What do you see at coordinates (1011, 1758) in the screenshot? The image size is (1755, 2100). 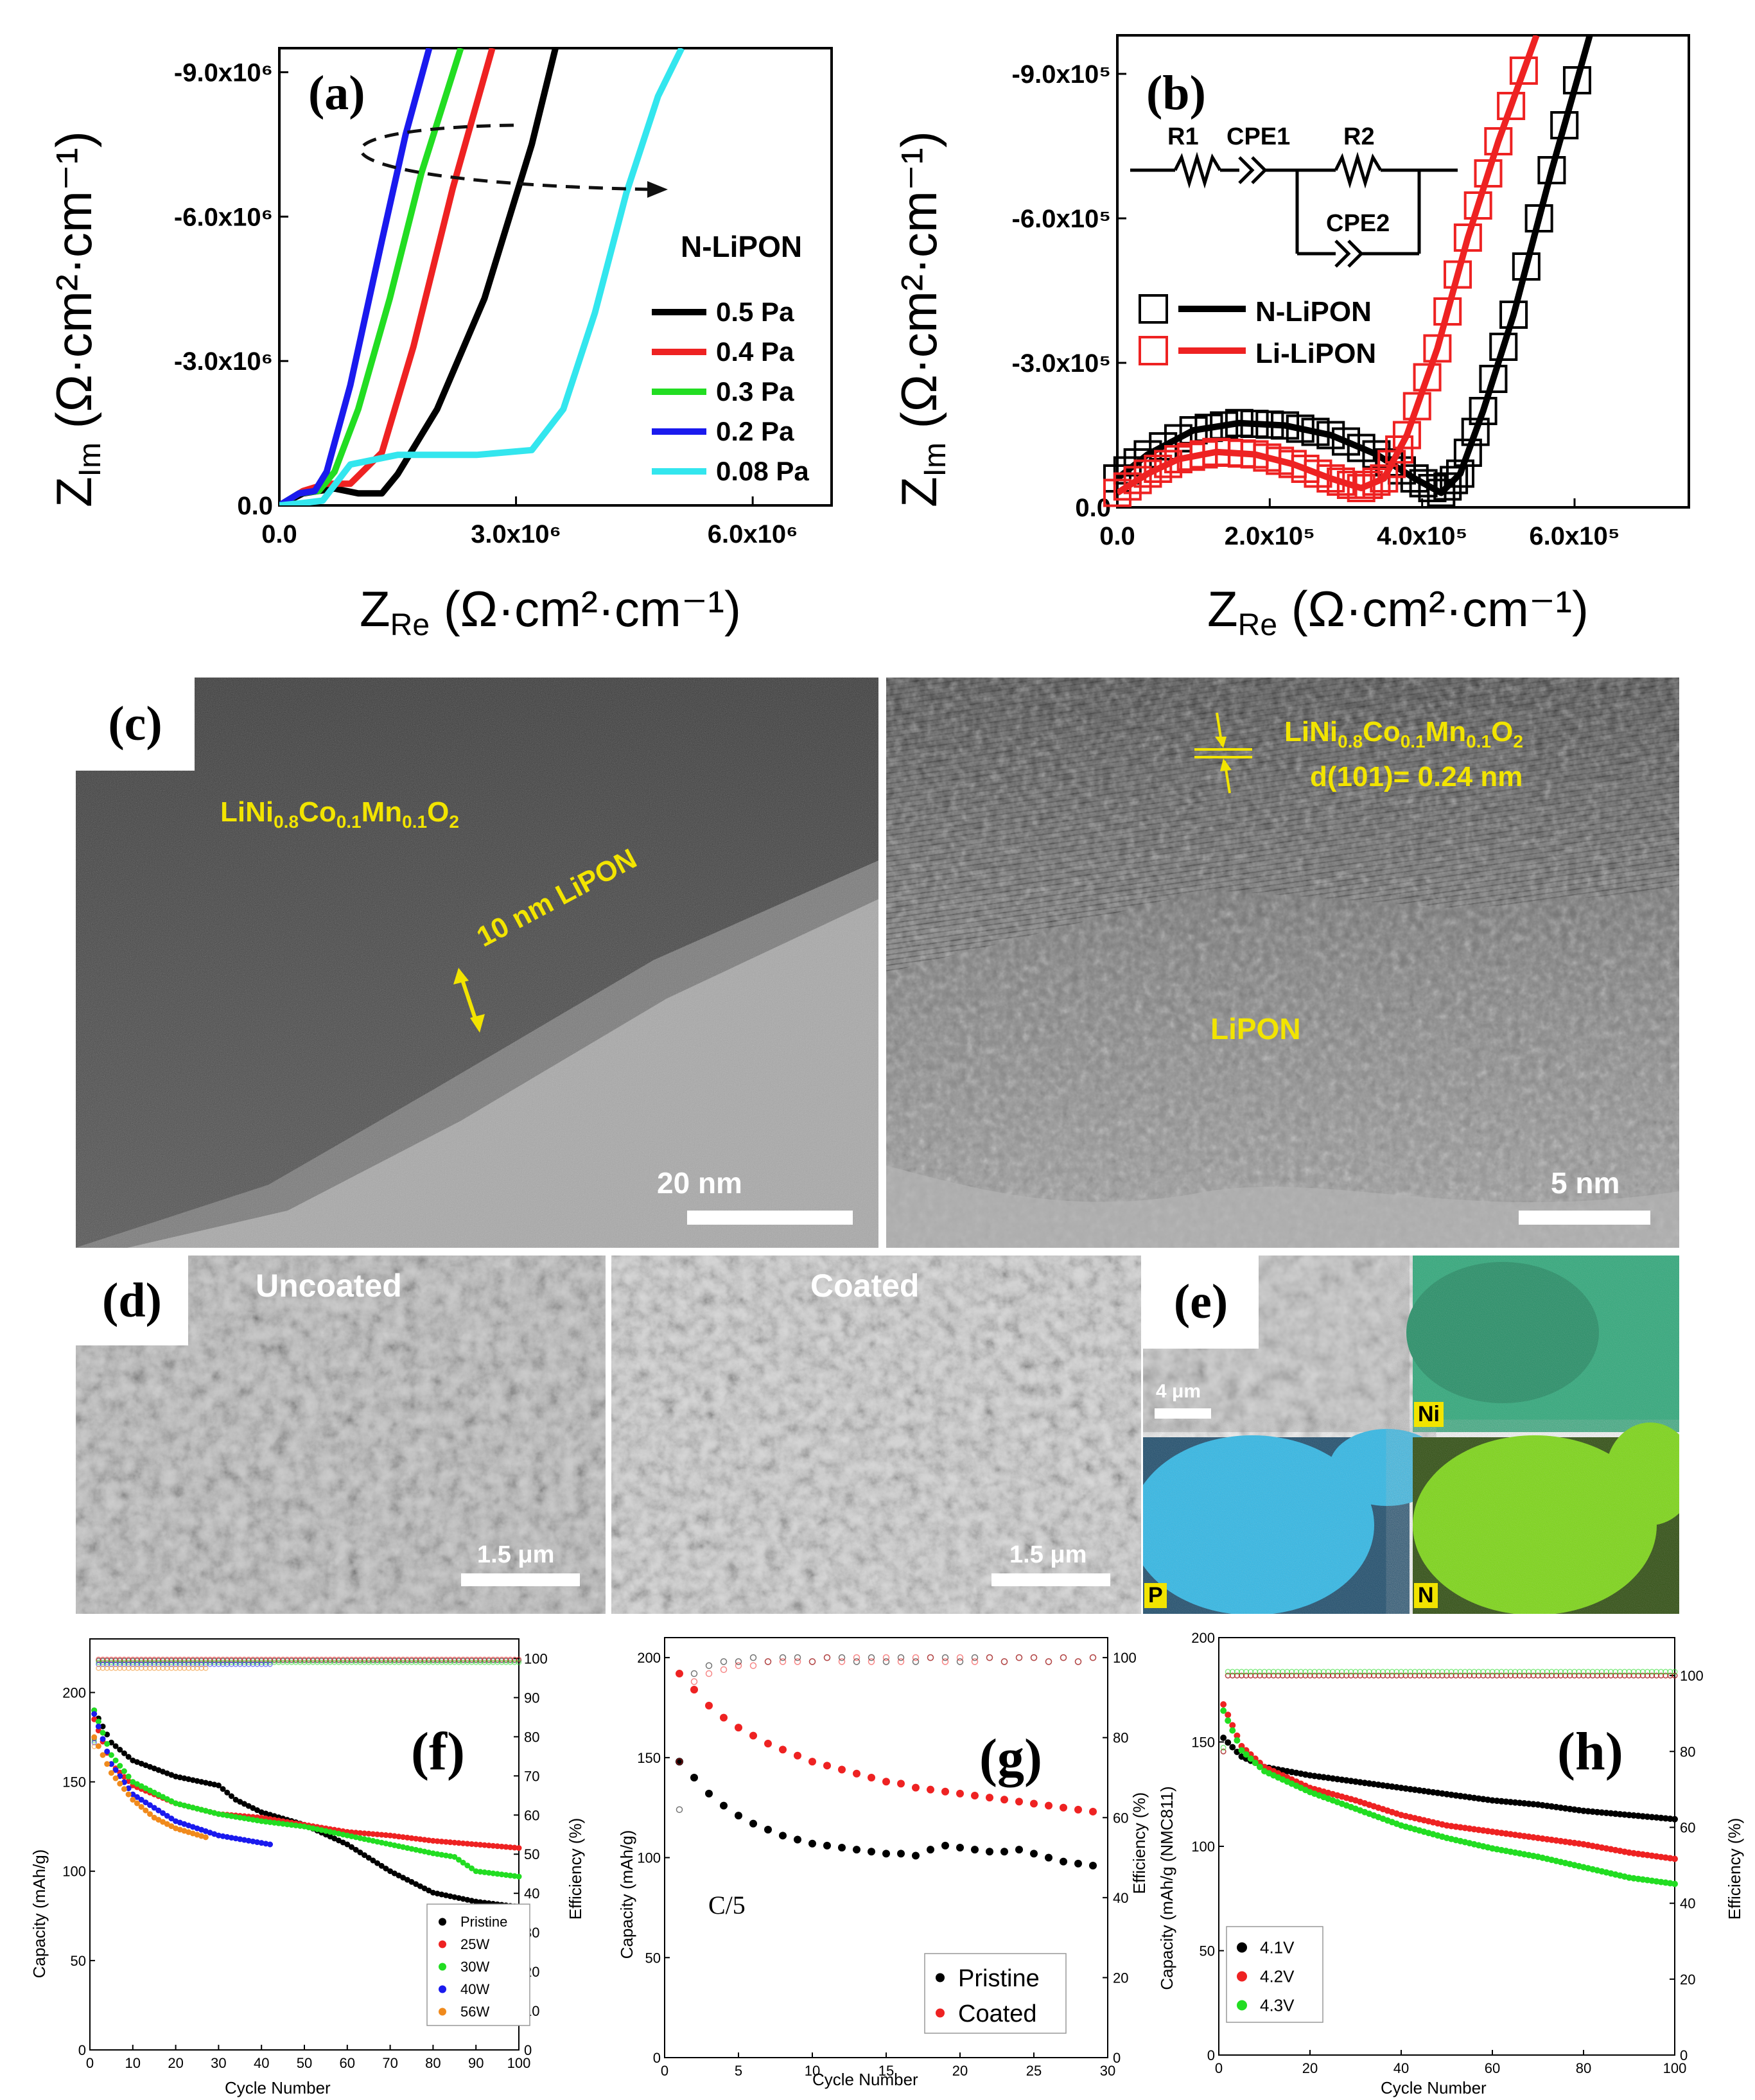 I see `panel-g-label: (g)` at bounding box center [1011, 1758].